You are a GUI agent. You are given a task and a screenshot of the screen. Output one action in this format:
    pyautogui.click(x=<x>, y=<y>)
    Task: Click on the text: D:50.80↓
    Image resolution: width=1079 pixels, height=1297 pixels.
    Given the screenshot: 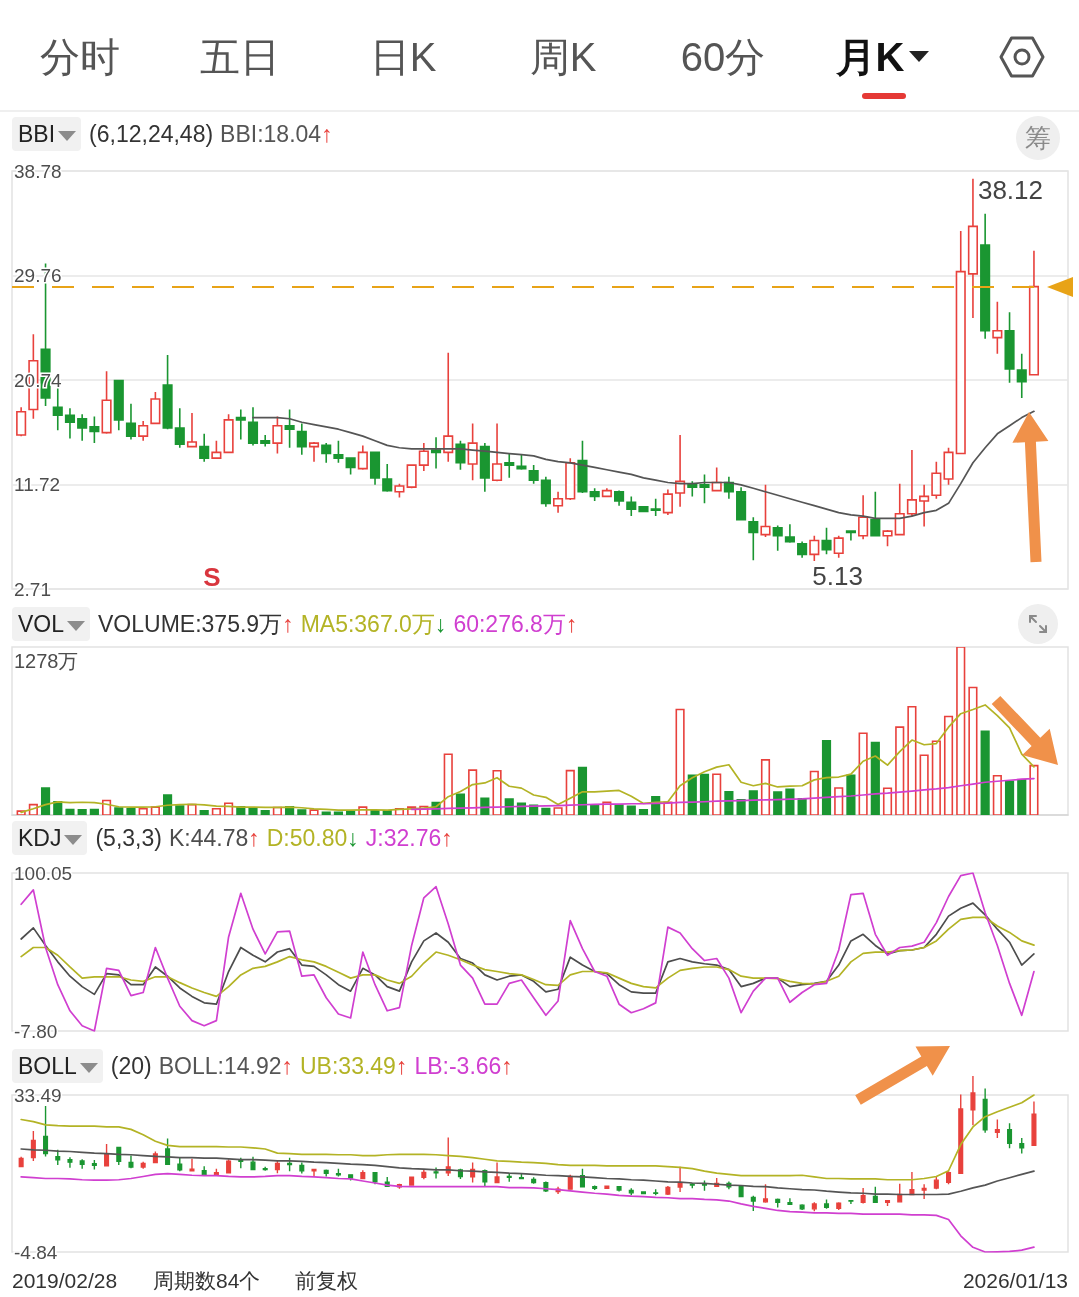 What is the action you would take?
    pyautogui.click(x=312, y=837)
    